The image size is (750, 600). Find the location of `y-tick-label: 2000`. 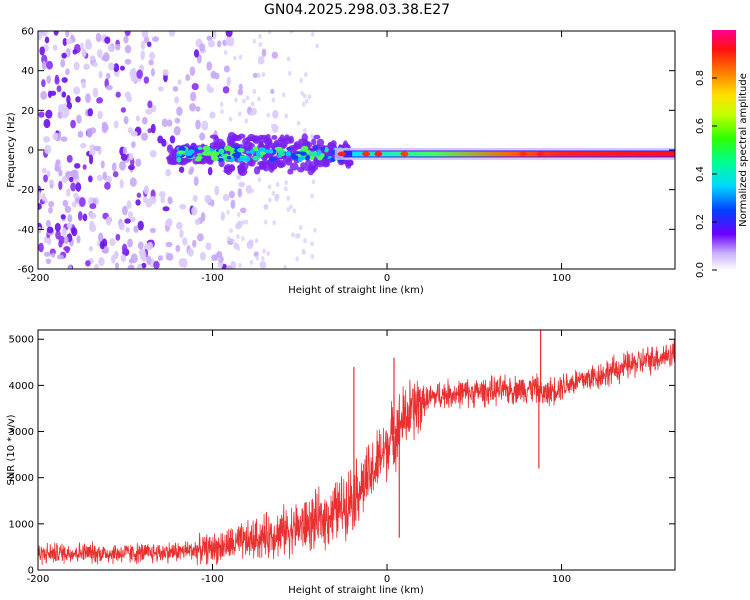

y-tick-label: 2000 is located at coordinates (21, 478).